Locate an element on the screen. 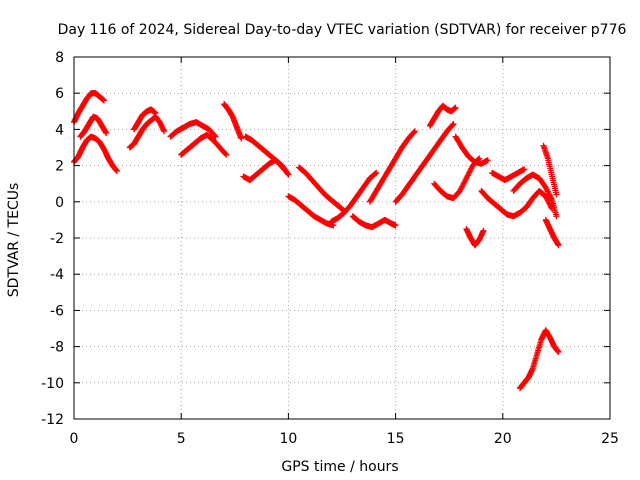 This screenshot has width=640, height=480. y-tick-label: 2 is located at coordinates (59, 167).